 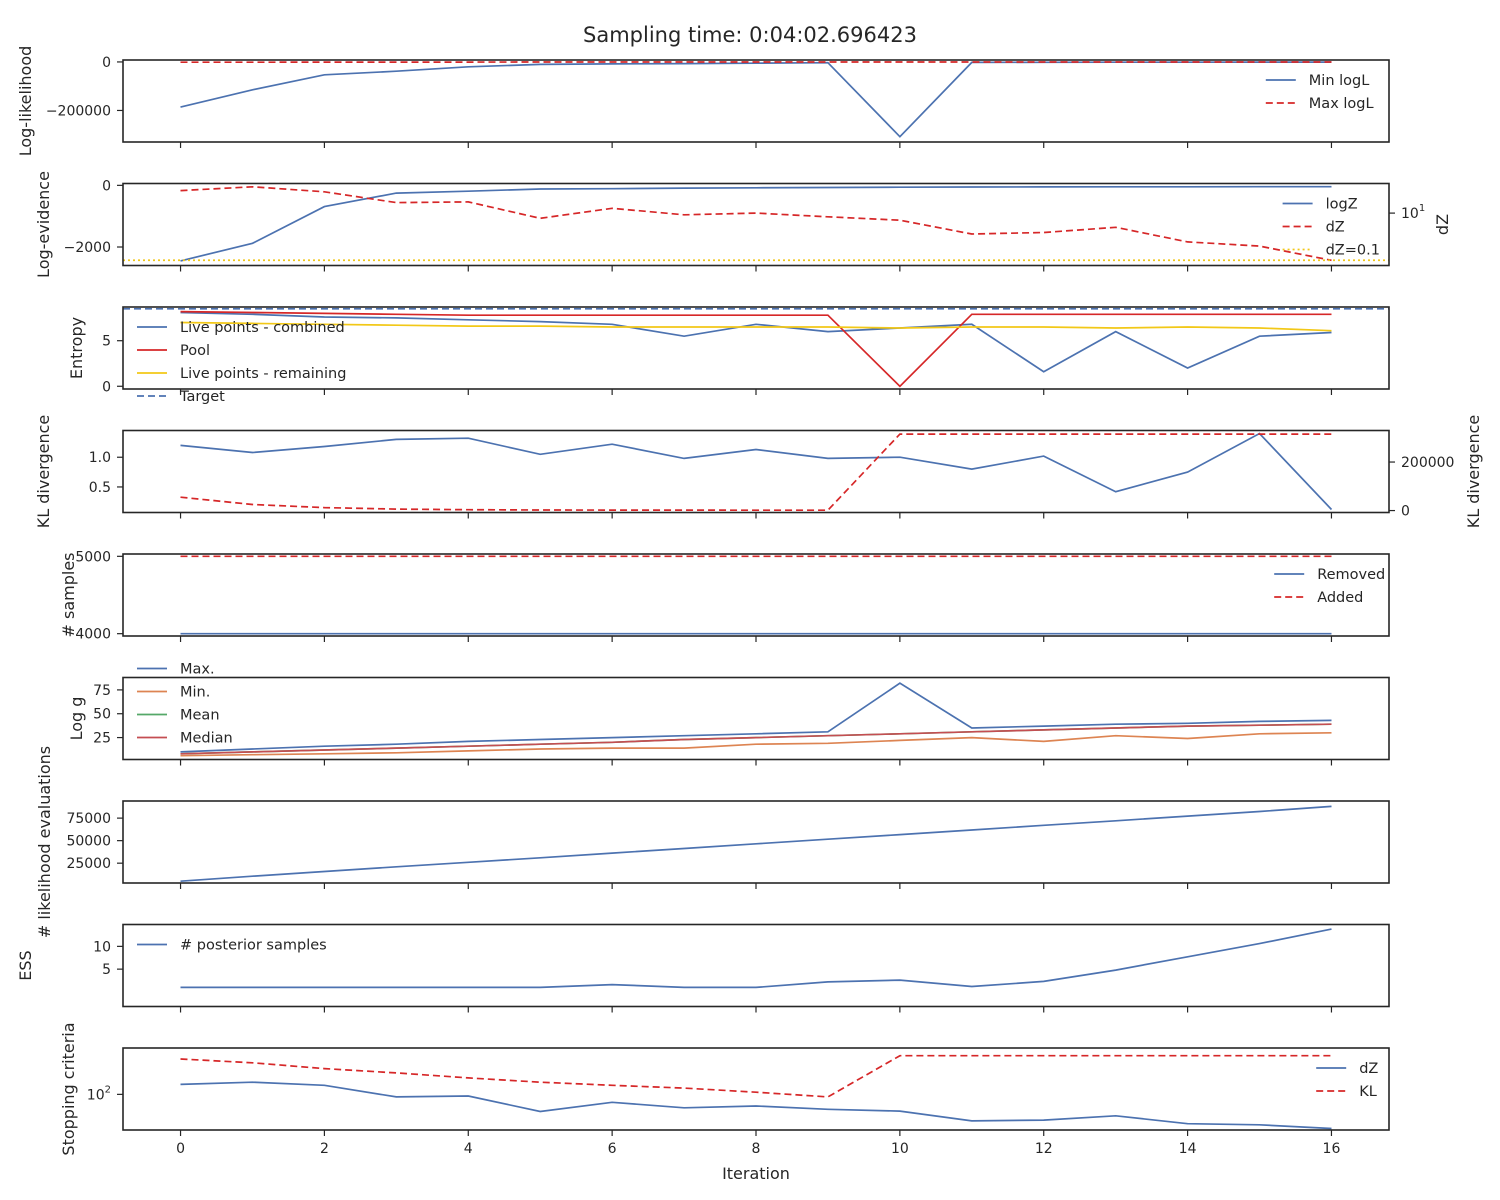 What do you see at coordinates (200, 716) in the screenshot?
I see `legend-label: Mean` at bounding box center [200, 716].